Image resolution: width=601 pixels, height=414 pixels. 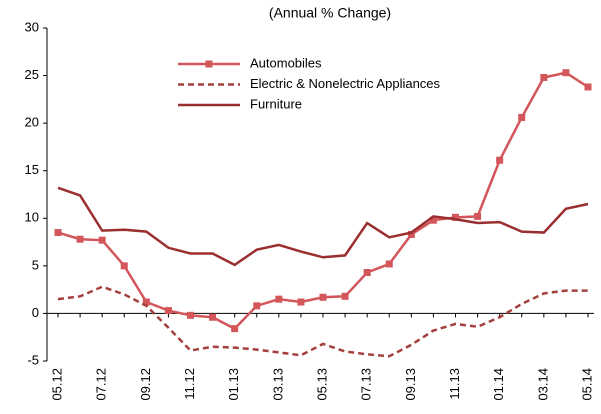 What do you see at coordinates (56, 384) in the screenshot?
I see `x-tick-label: 05.12` at bounding box center [56, 384].